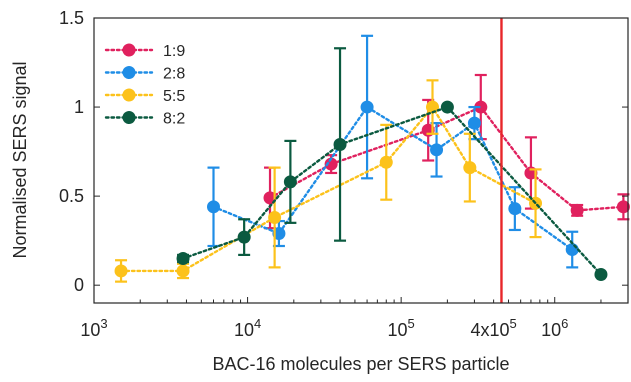 The height and width of the screenshot is (382, 631). Describe the element at coordinates (493, 328) in the screenshot. I see `x-tick-label: 4x10⁵` at that location.